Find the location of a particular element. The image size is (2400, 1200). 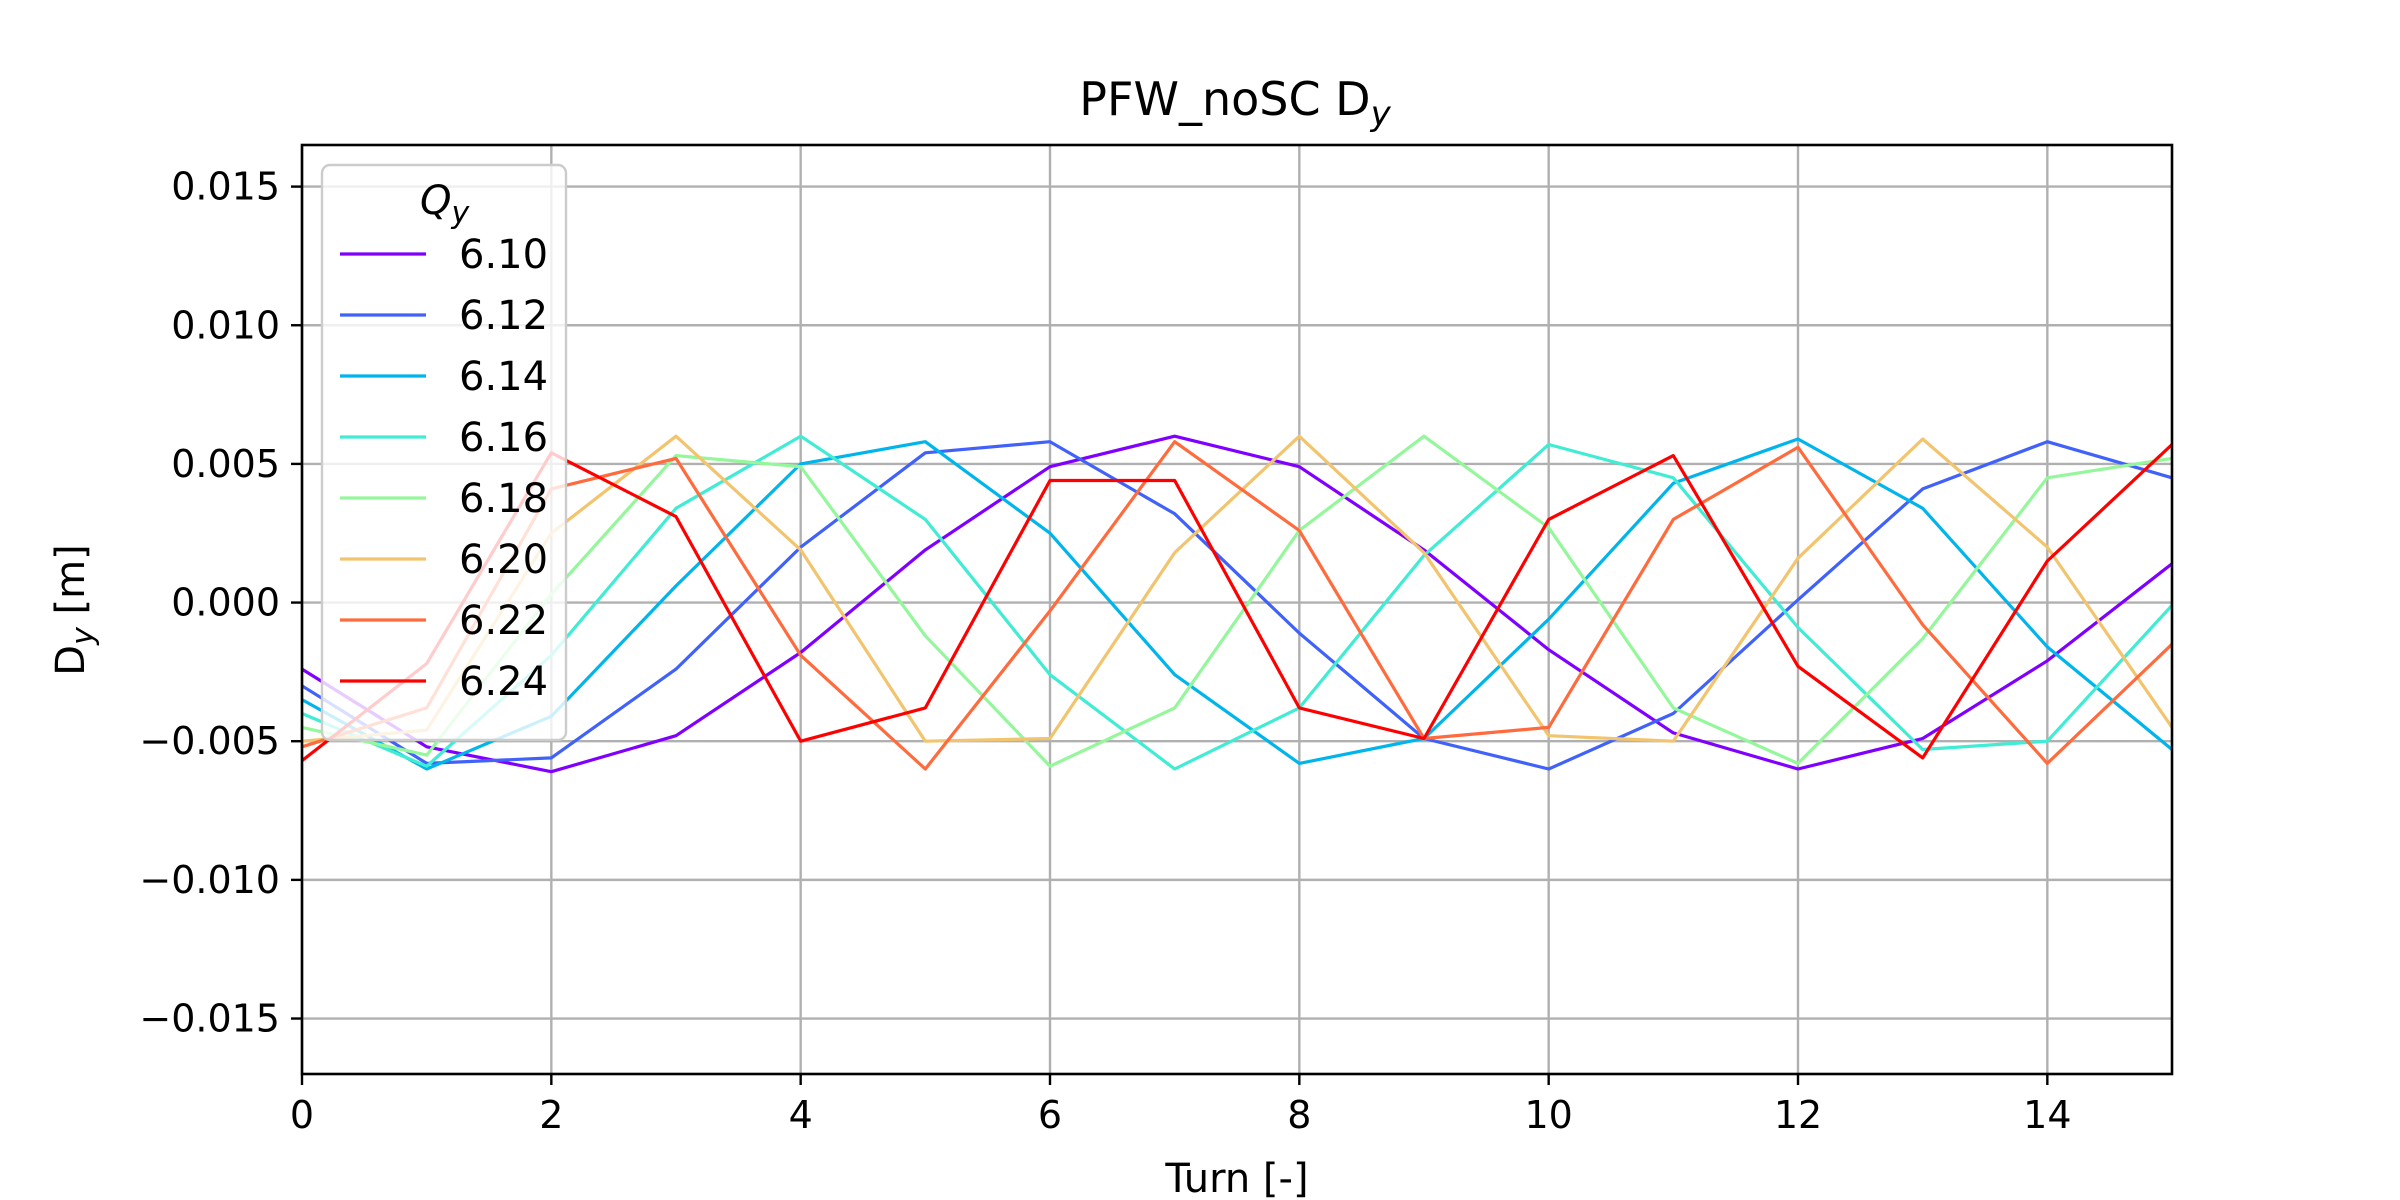

x-tick-label: 8 is located at coordinates (1299, 1115).